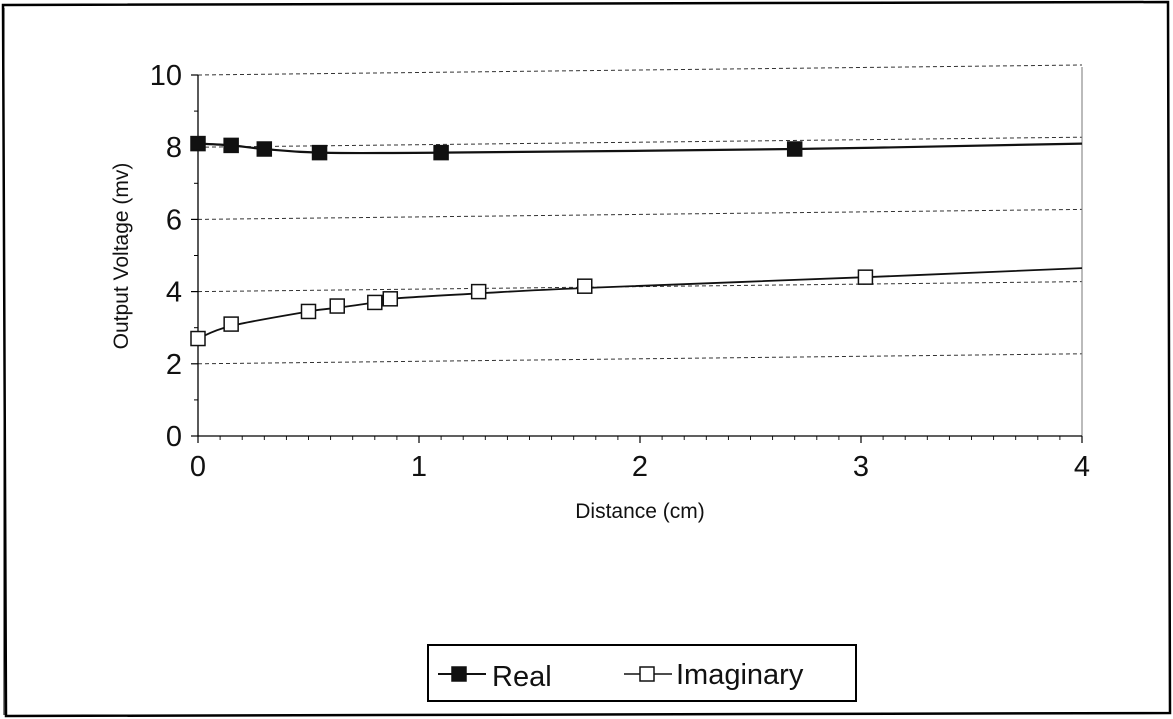 This screenshot has width=1173, height=719. What do you see at coordinates (640, 511) in the screenshot?
I see `x-axis-title: Distance (cm)` at bounding box center [640, 511].